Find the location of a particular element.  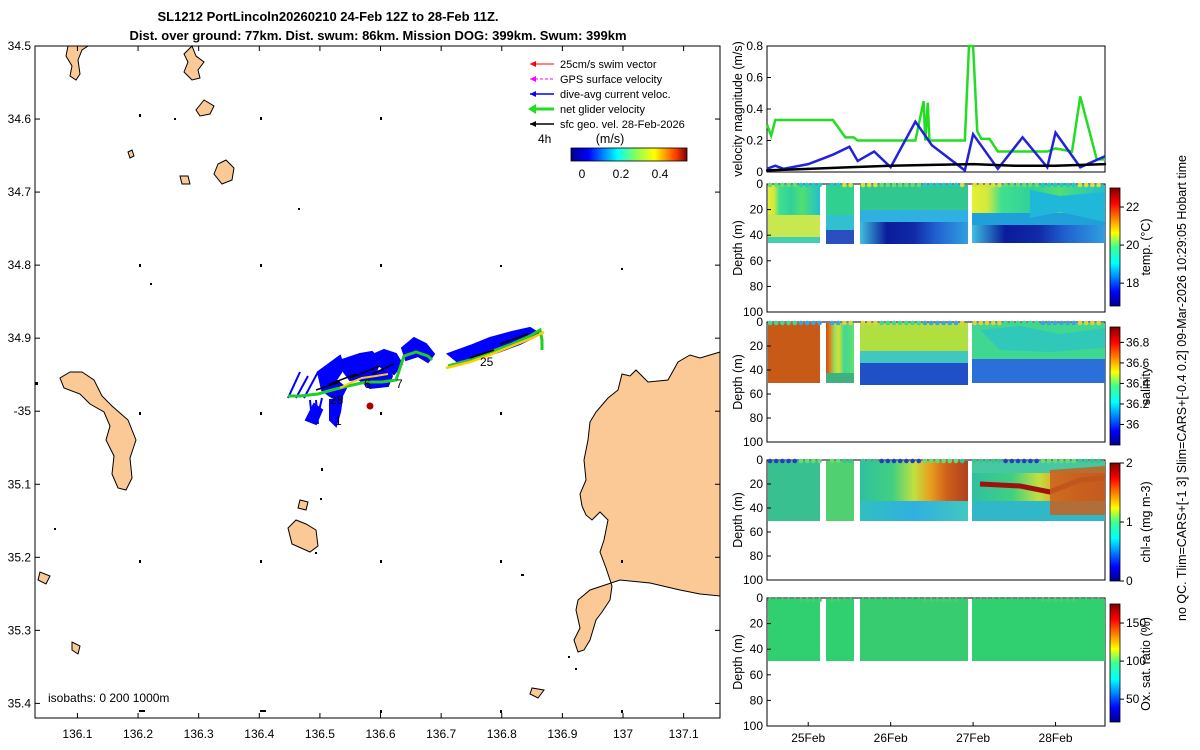

depth-tick-label: 60 is located at coordinates (757, 532).